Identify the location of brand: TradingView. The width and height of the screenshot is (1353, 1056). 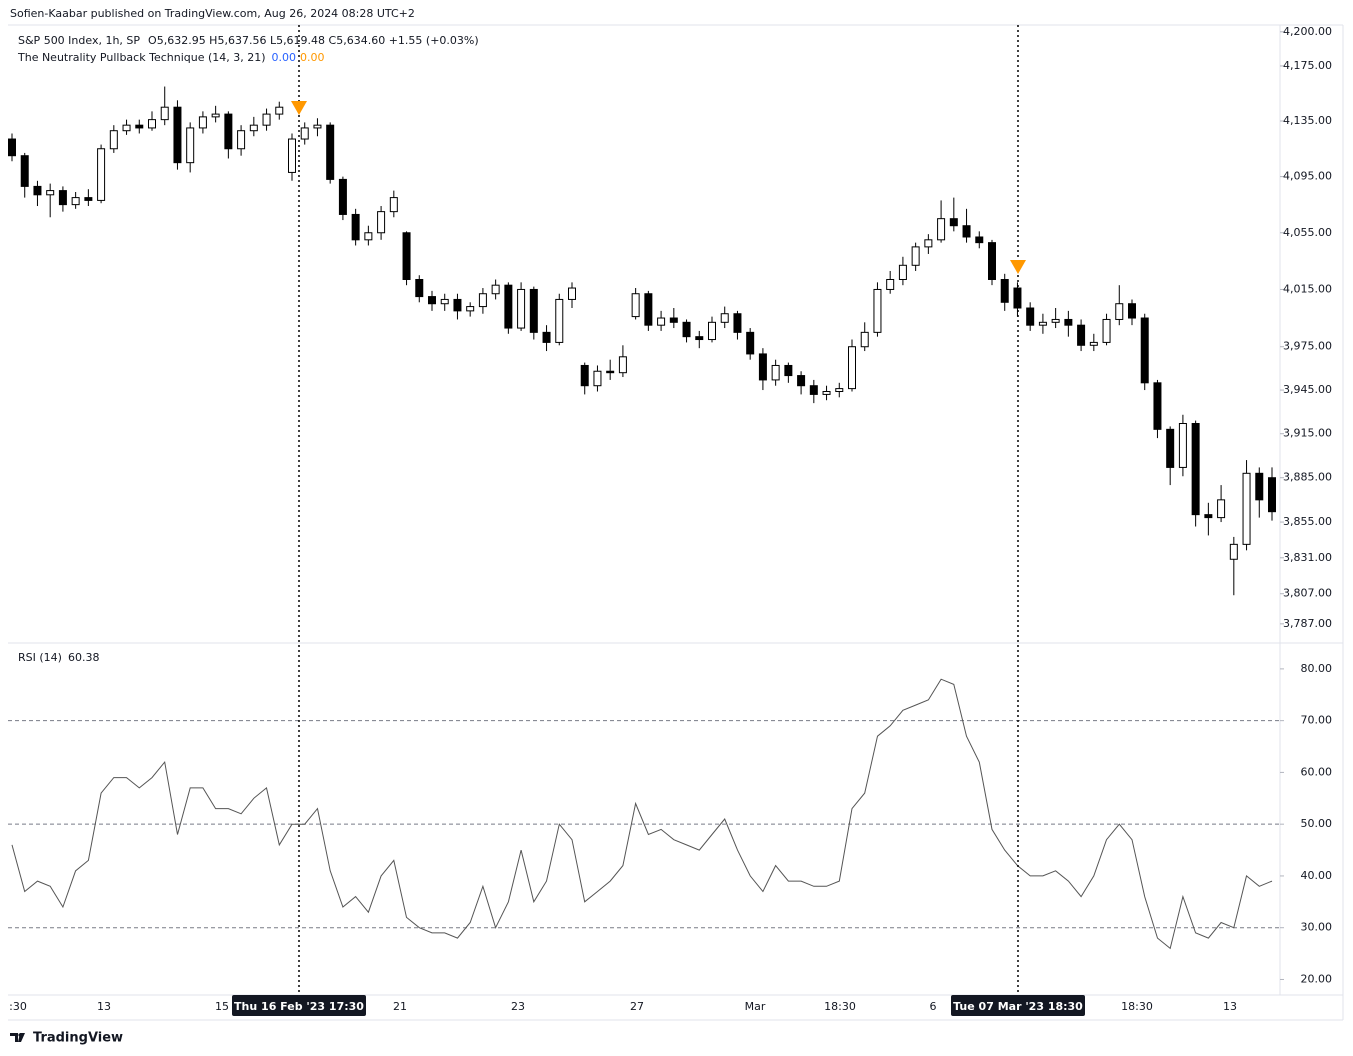
(78, 1038).